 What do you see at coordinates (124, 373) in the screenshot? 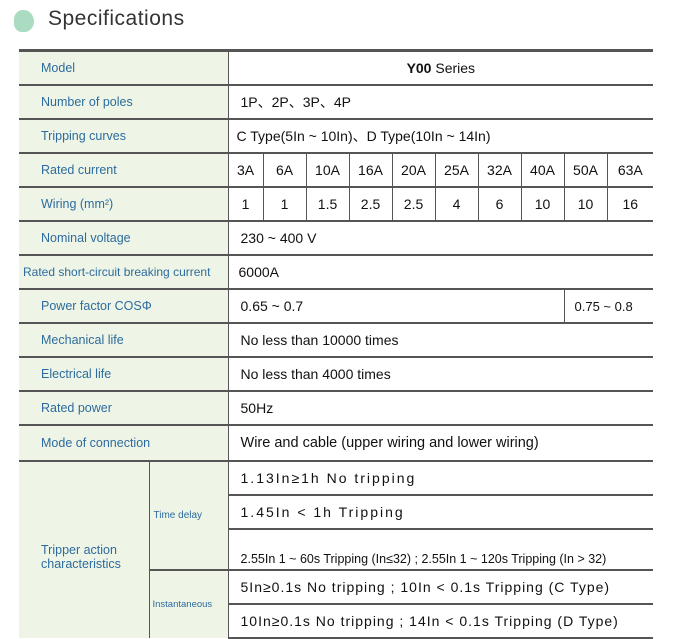
I see `label: Electrical life` at bounding box center [124, 373].